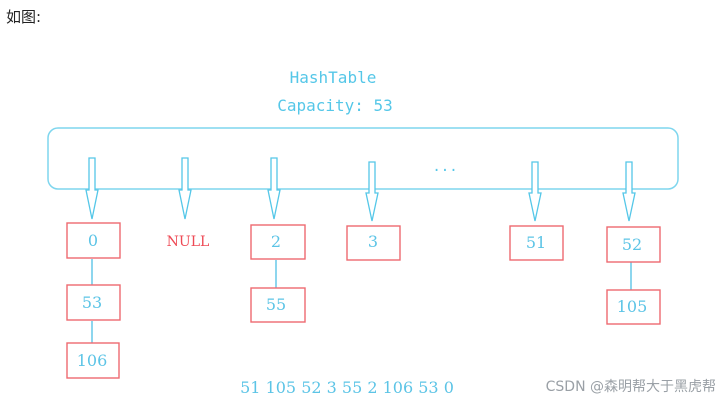  I want to click on node-value: 0, so click(93, 240).